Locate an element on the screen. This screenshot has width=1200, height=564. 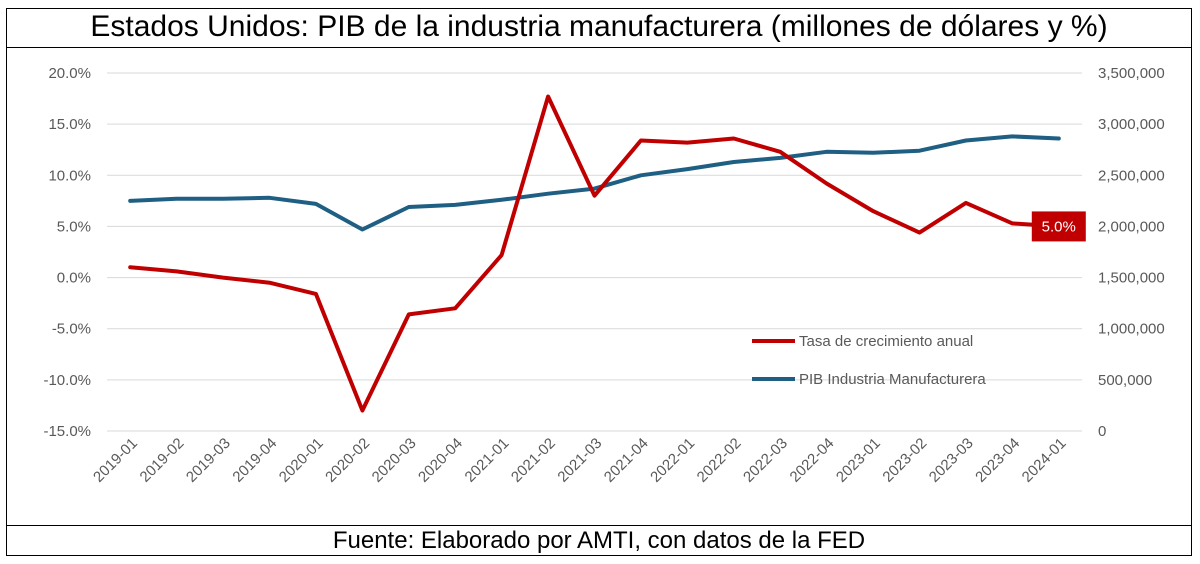
x-tick-label: 2024-01 is located at coordinates (1044, 460).